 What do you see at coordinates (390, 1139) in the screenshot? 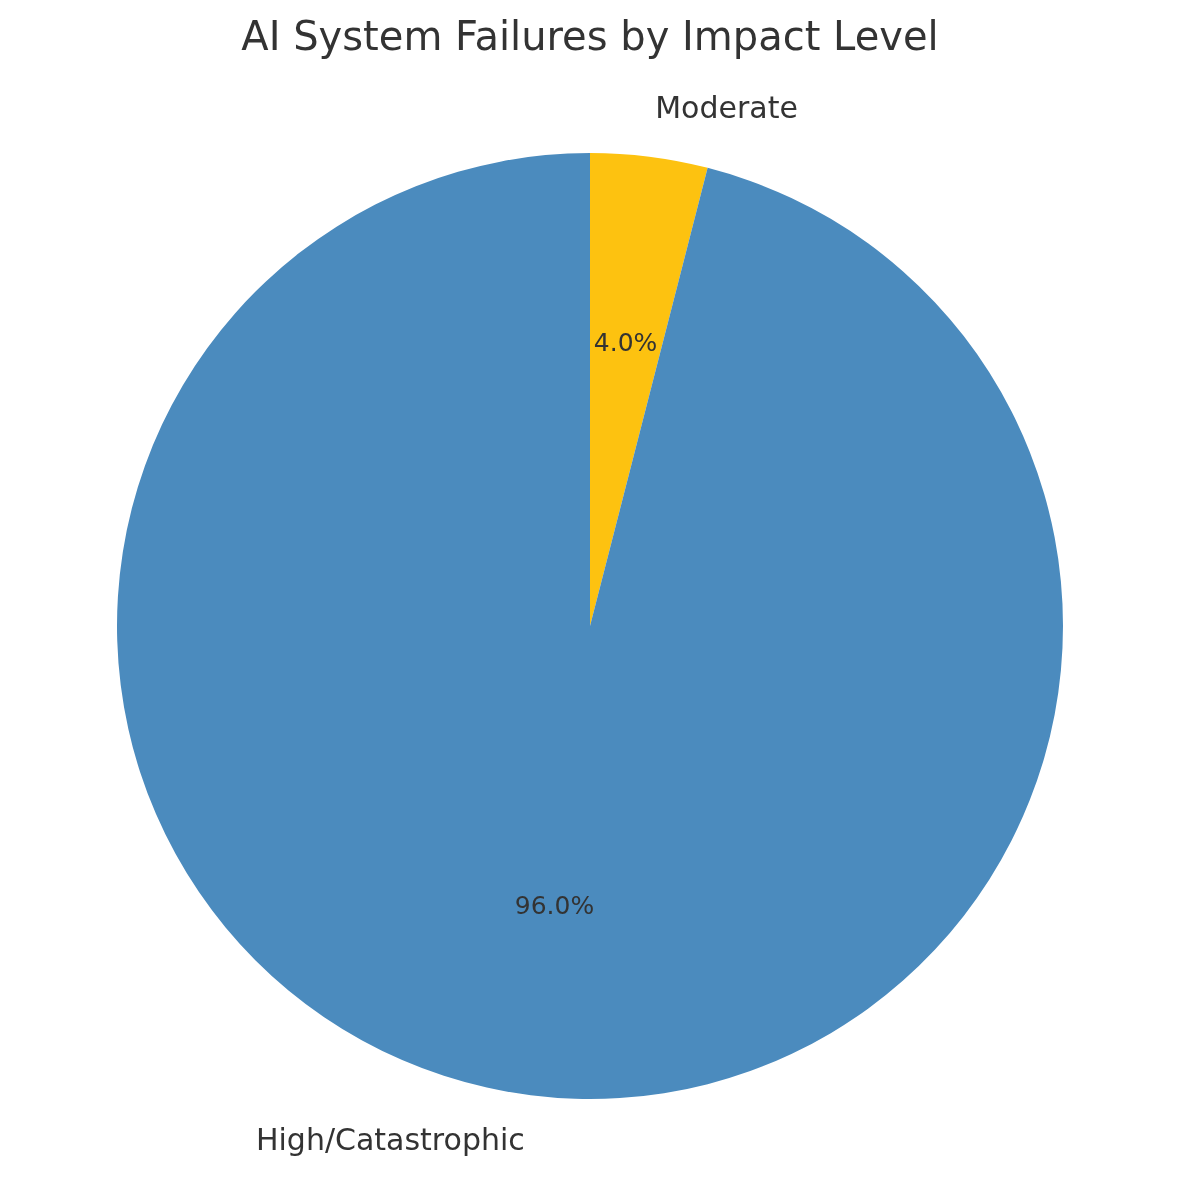
I see `slice-label: High/Catastrophic` at bounding box center [390, 1139].